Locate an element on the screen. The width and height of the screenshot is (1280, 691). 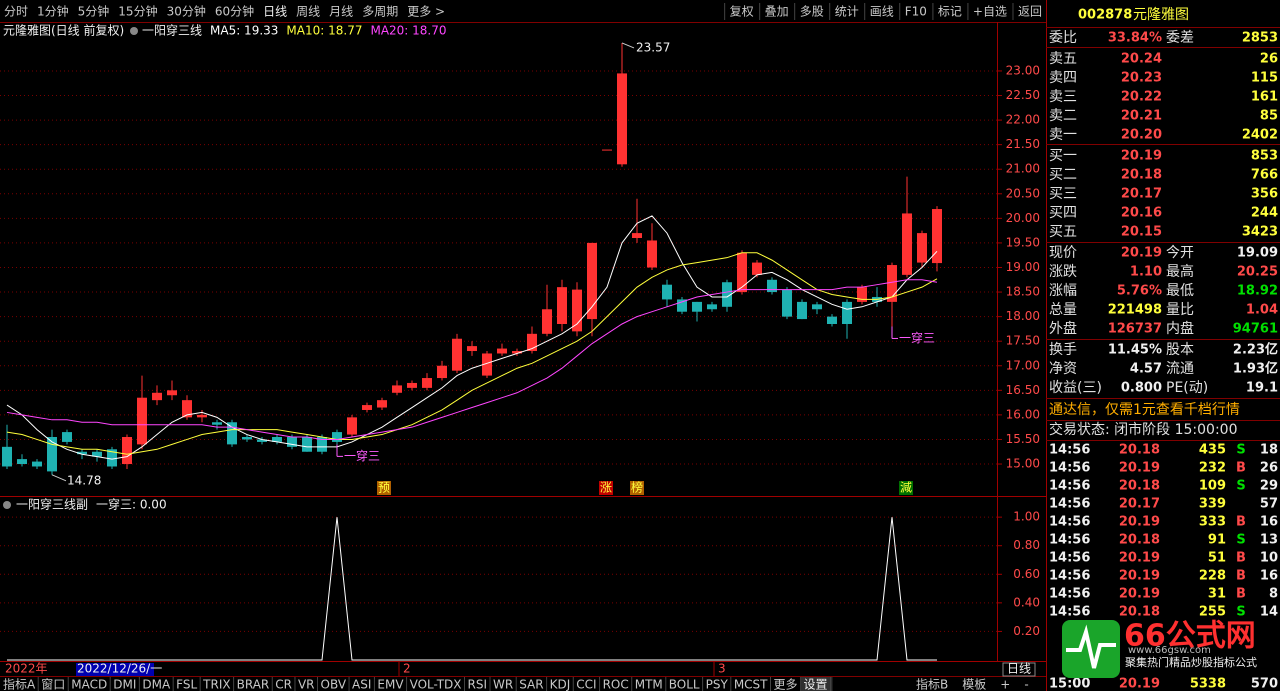
stat-value: 11.45% is located at coordinates (1135, 350).